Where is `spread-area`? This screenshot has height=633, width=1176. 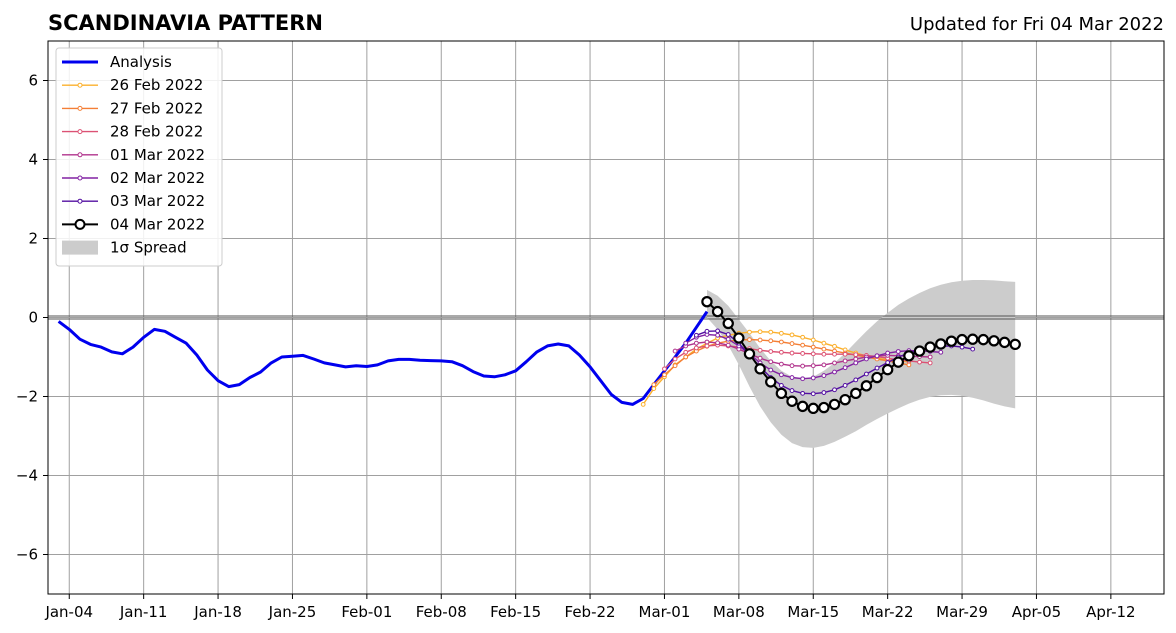
spread-area is located at coordinates (861, 364).